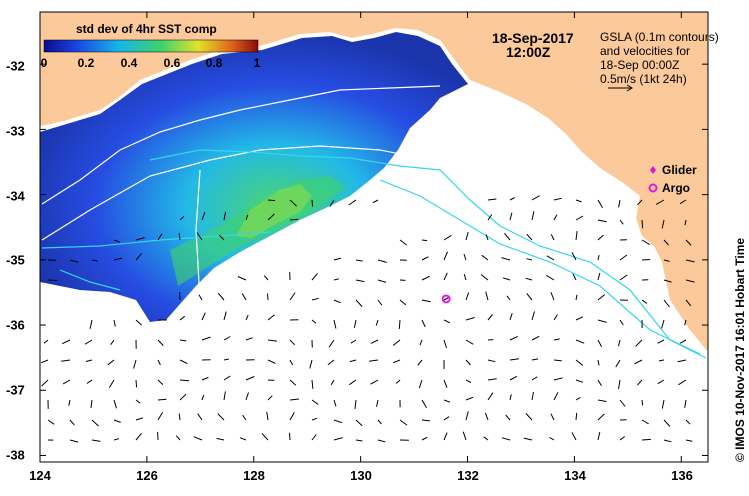  Describe the element at coordinates (257, 63) in the screenshot. I see `colorbar-tick: 1` at that location.